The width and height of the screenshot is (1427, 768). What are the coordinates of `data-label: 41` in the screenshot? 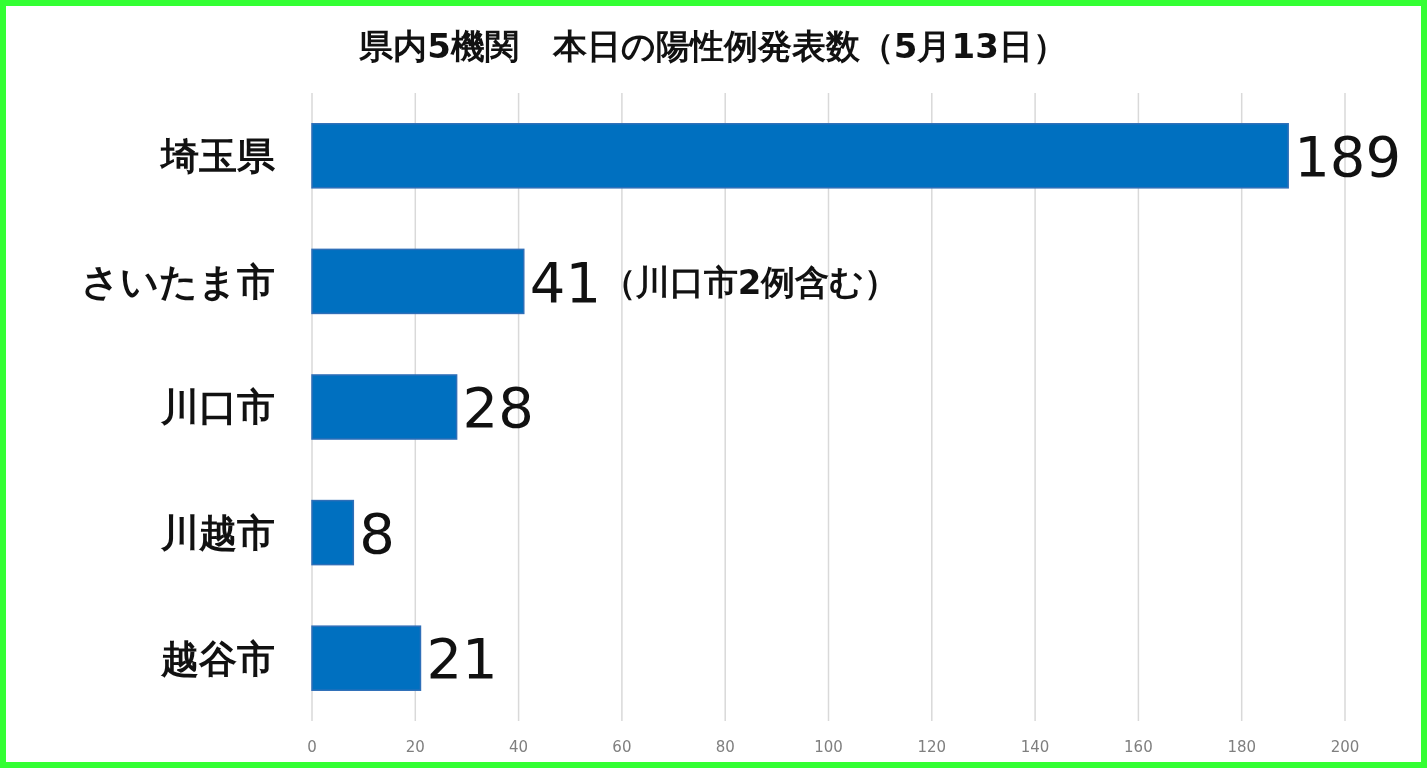 It's located at (565, 282).